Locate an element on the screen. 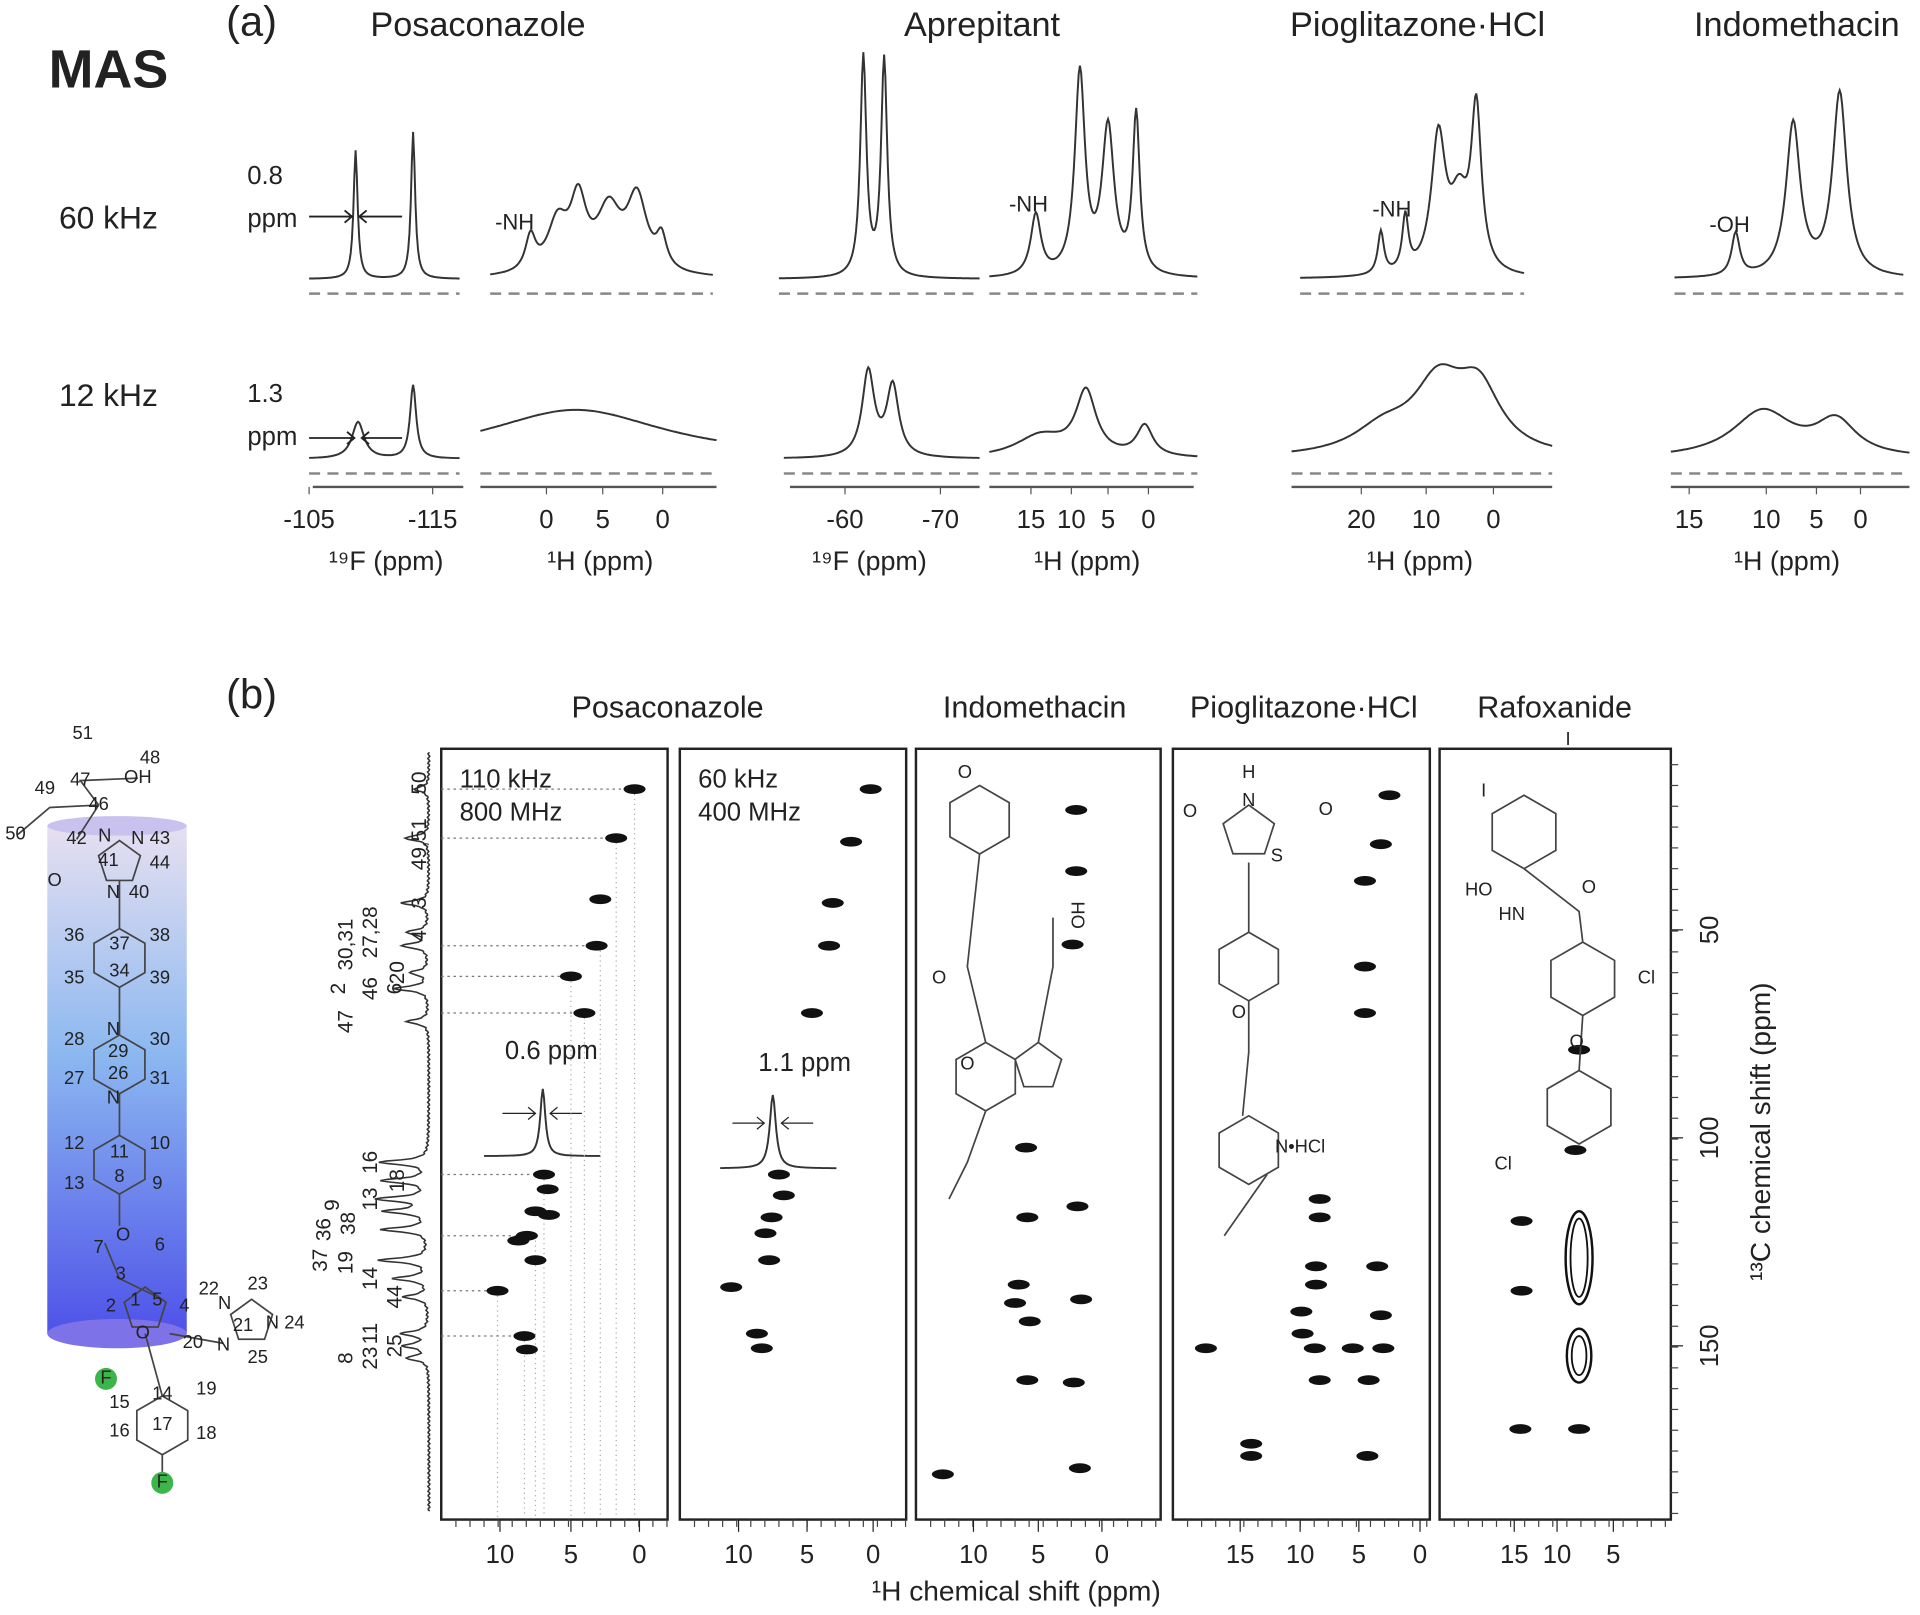 The width and height of the screenshot is (1920, 1615). atom-label: 11 is located at coordinates (119, 1150).